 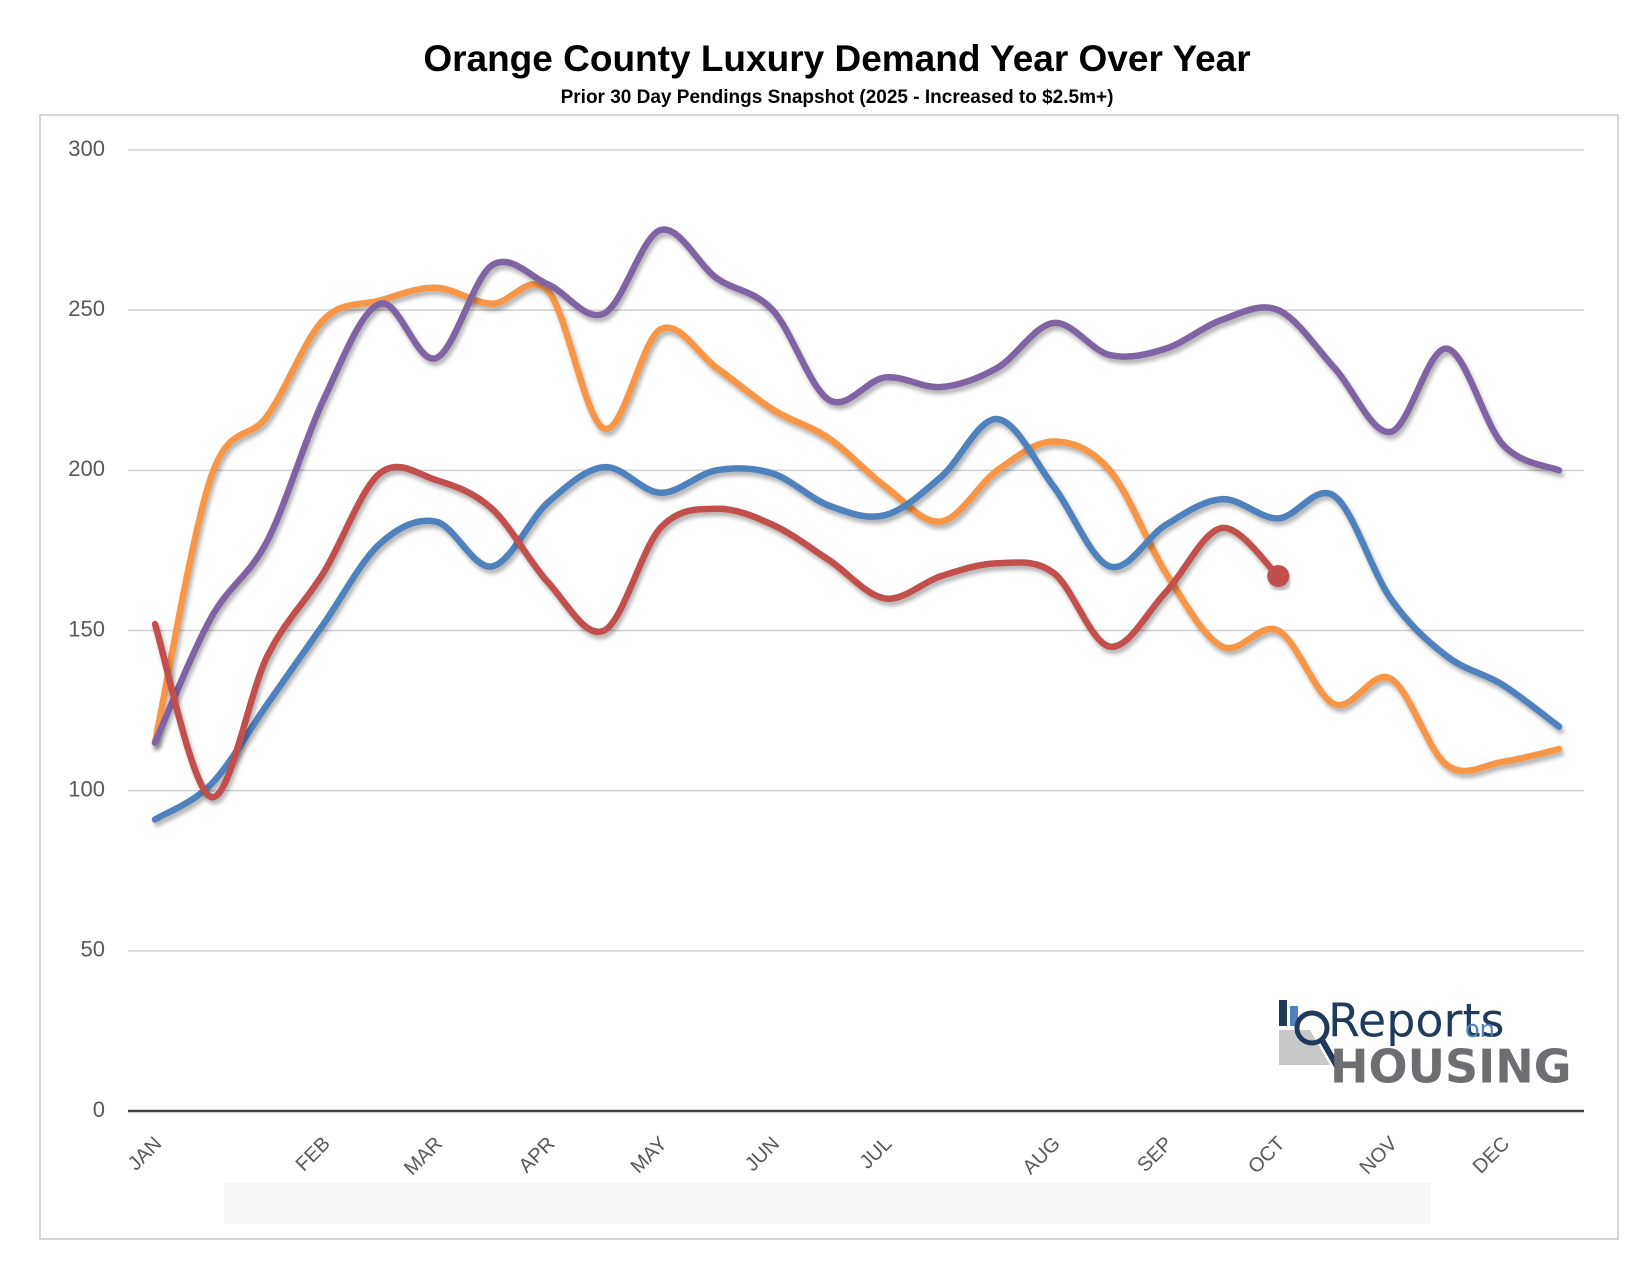 What do you see at coordinates (93, 949) in the screenshot?
I see `y-tick-label: 50` at bounding box center [93, 949].